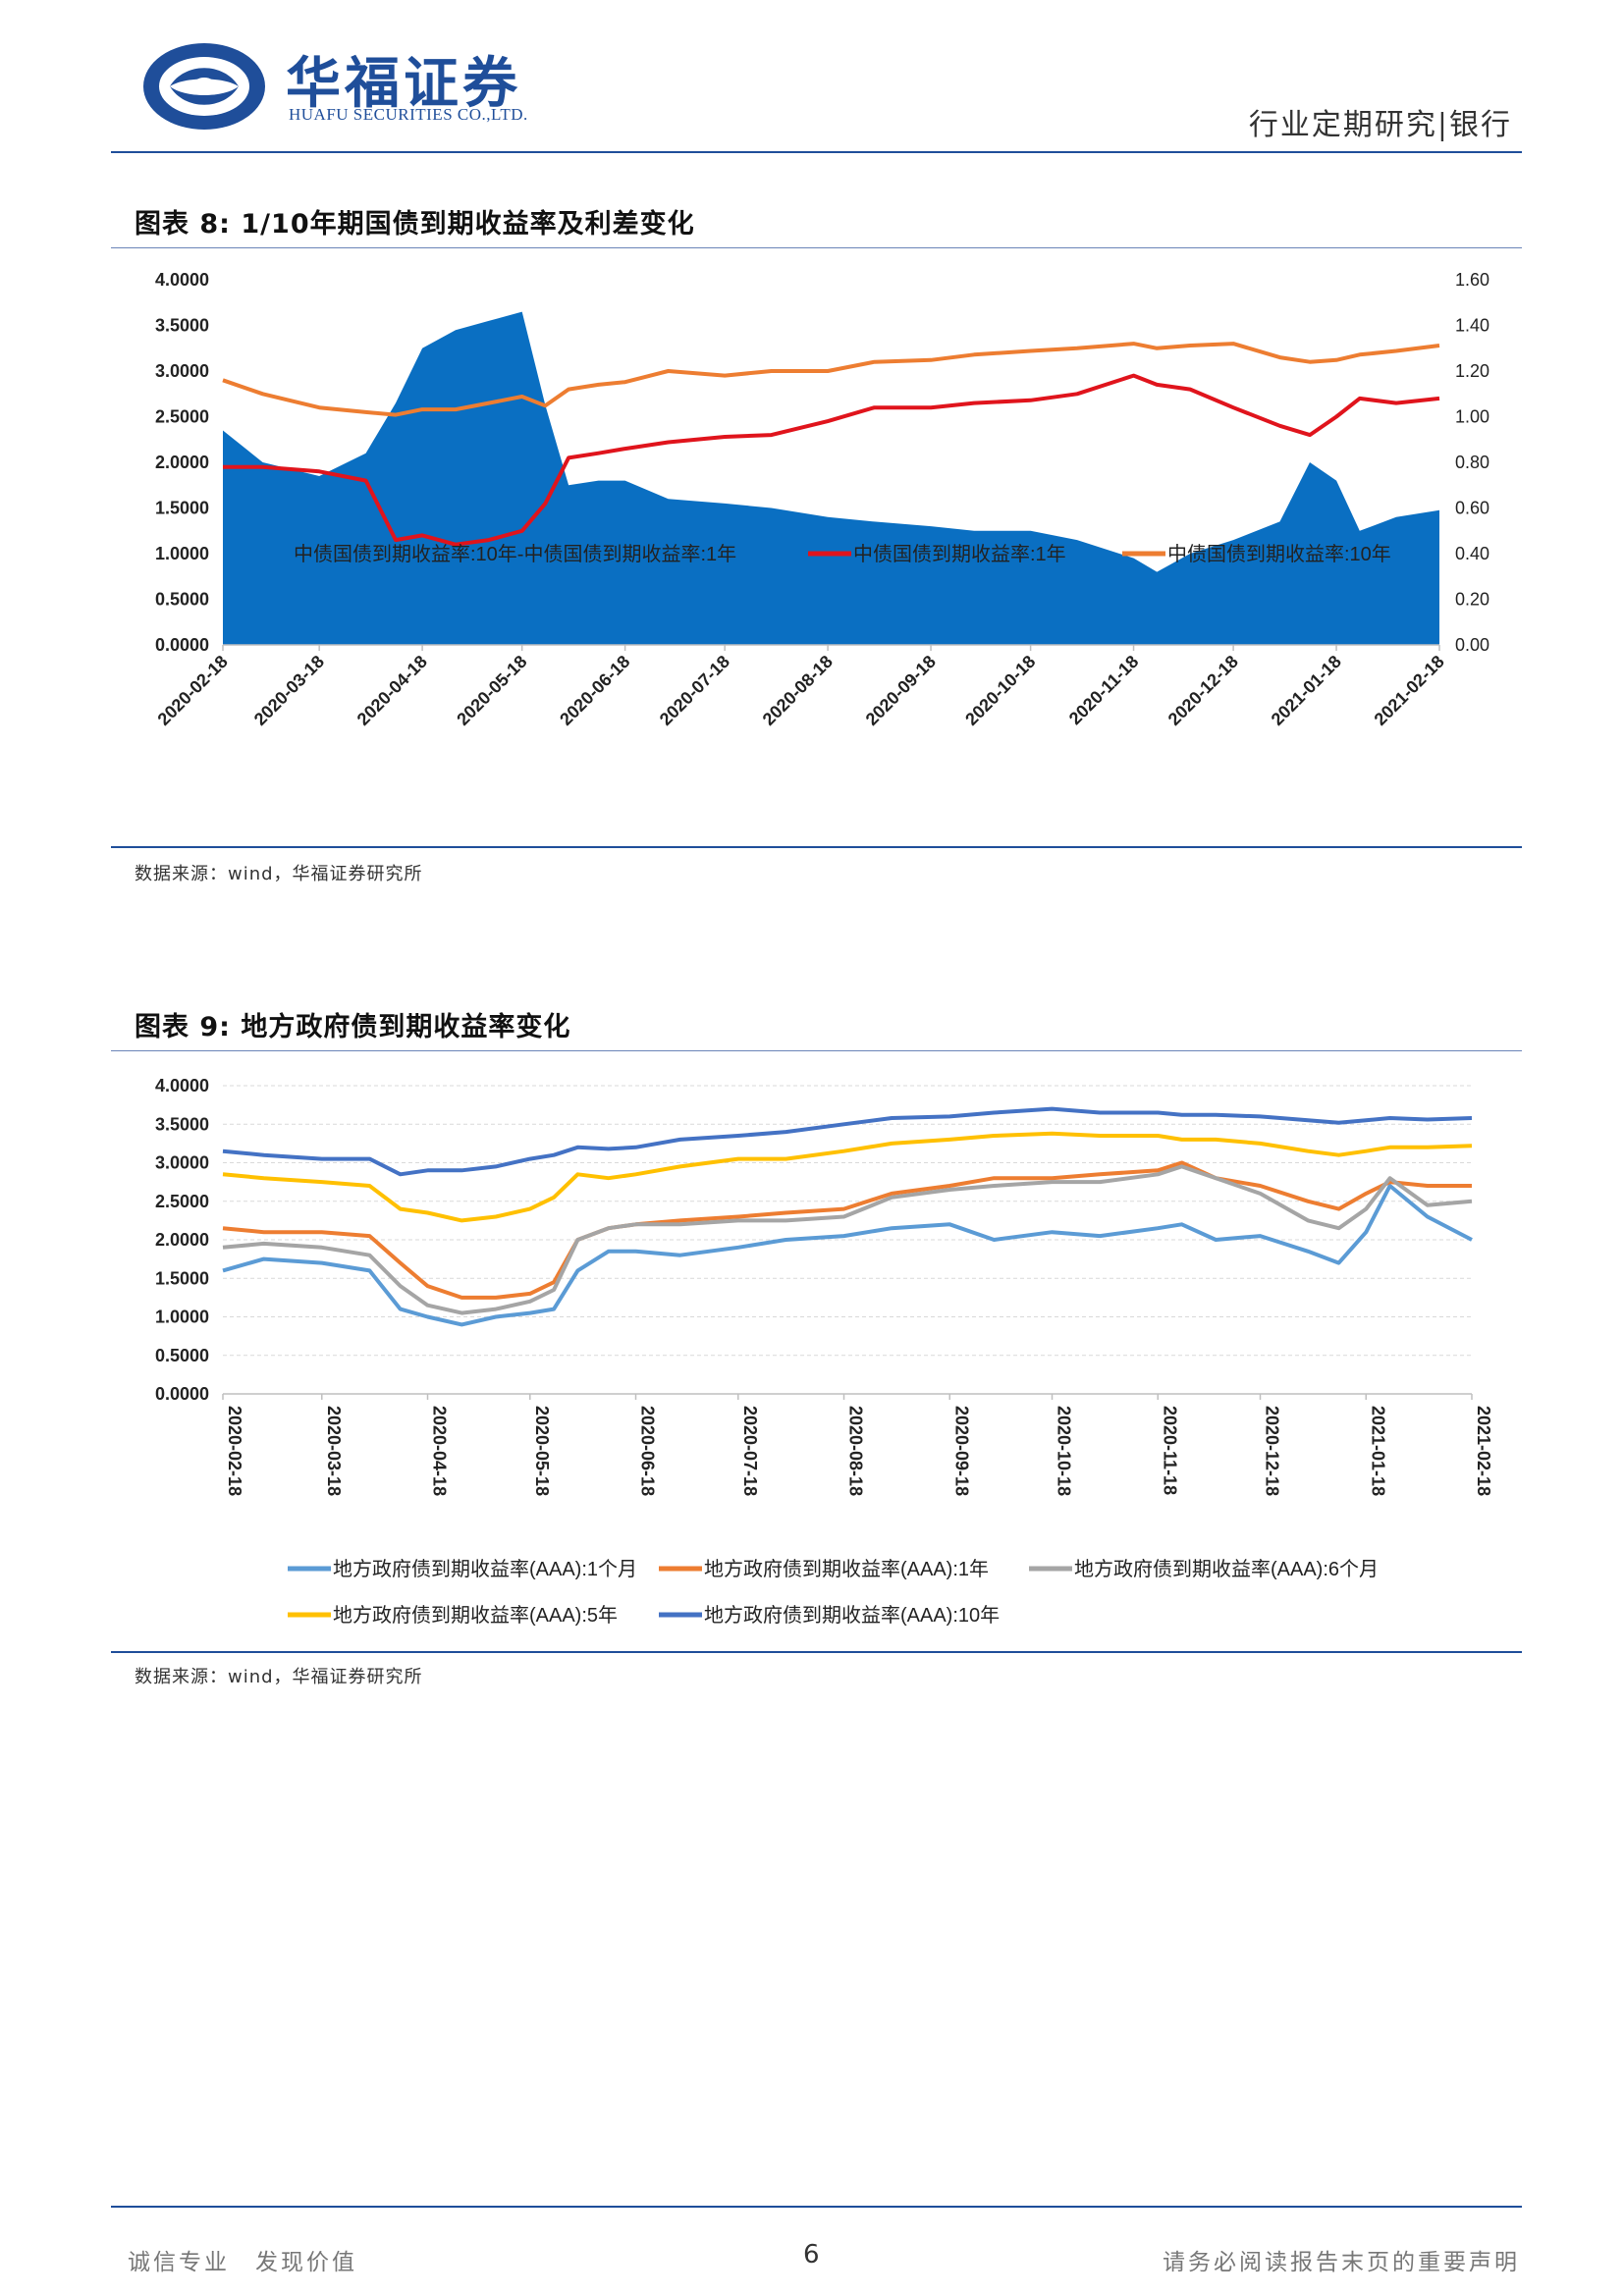 The width and height of the screenshot is (1624, 2296). What do you see at coordinates (811, 2255) in the screenshot?
I see `page-number: 6` at bounding box center [811, 2255].